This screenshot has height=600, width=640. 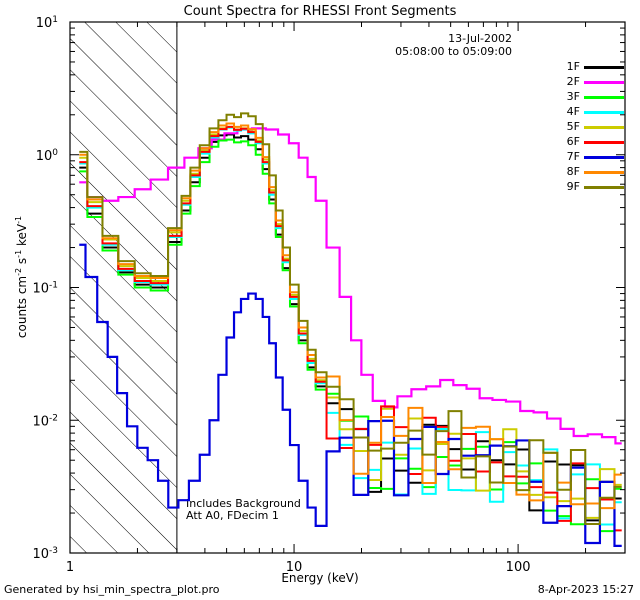 I want to click on y-tick-label: 10⁻³, so click(x=45, y=554).